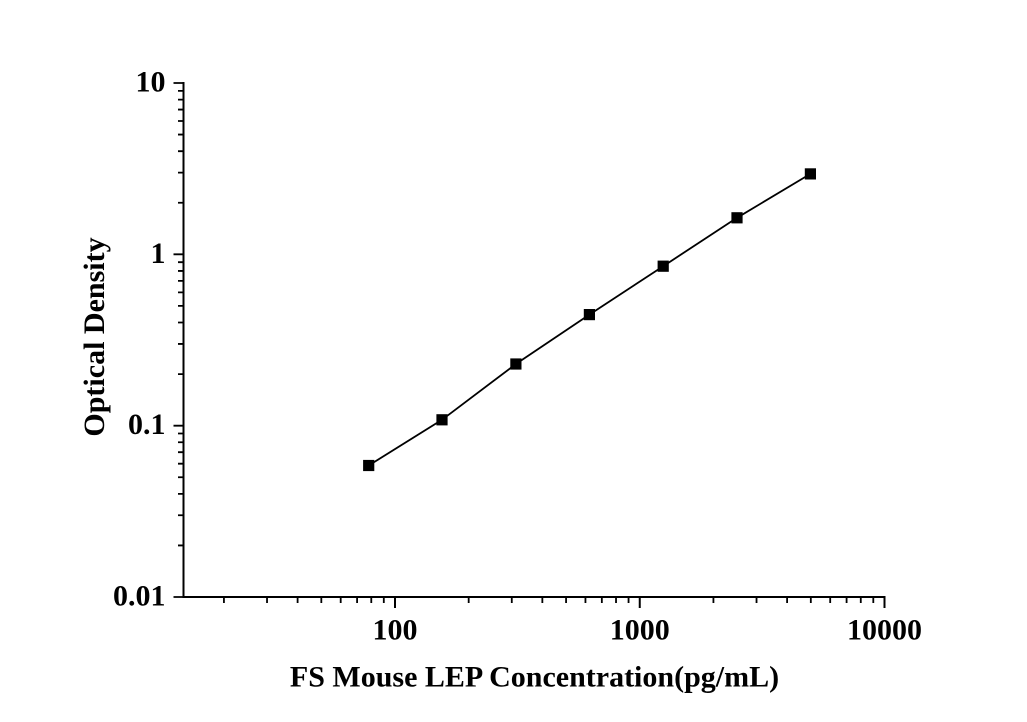 The image size is (1027, 722). What do you see at coordinates (158, 253) in the screenshot?
I see `svg-text: 1` at bounding box center [158, 253].